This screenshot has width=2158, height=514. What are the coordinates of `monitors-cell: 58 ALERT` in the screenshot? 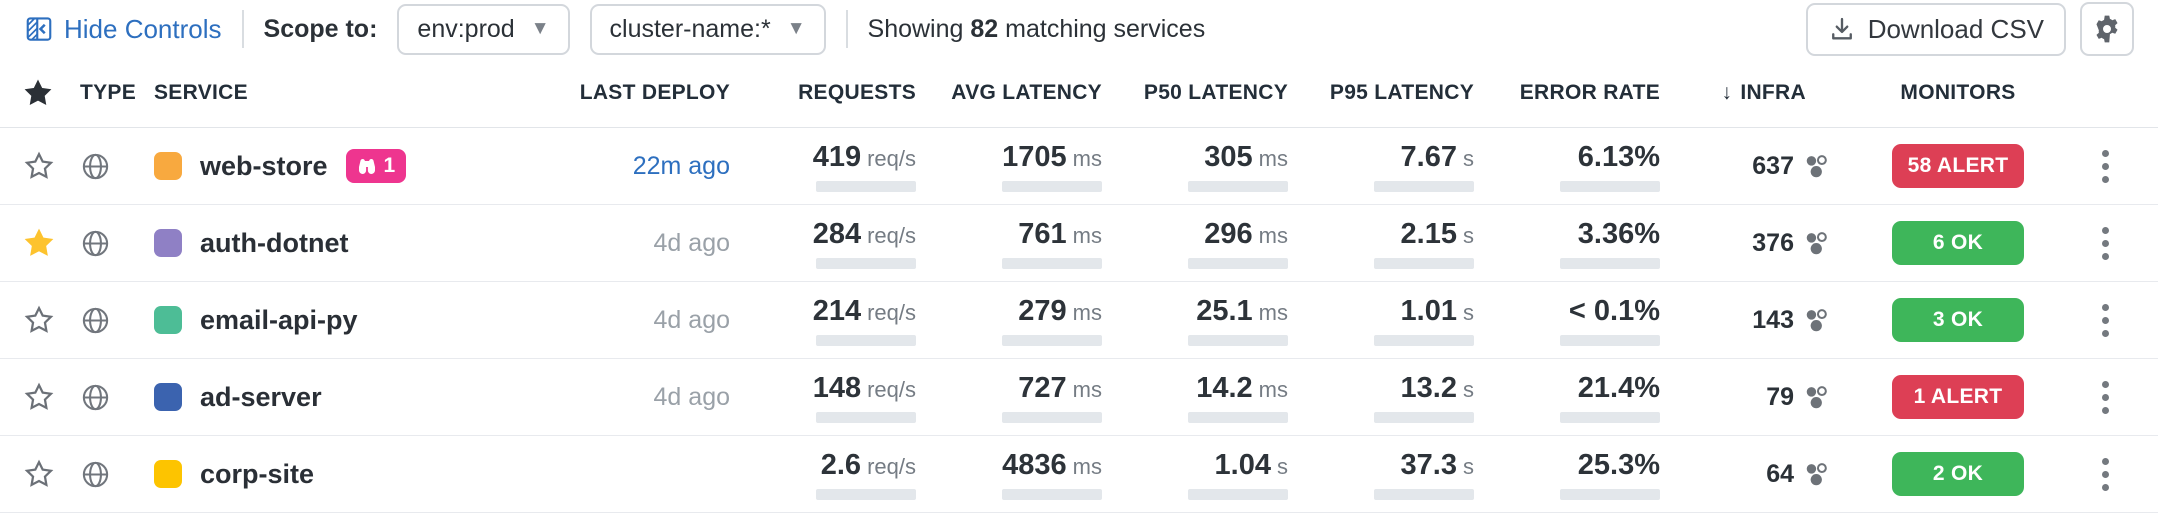 It's located at (1958, 166).